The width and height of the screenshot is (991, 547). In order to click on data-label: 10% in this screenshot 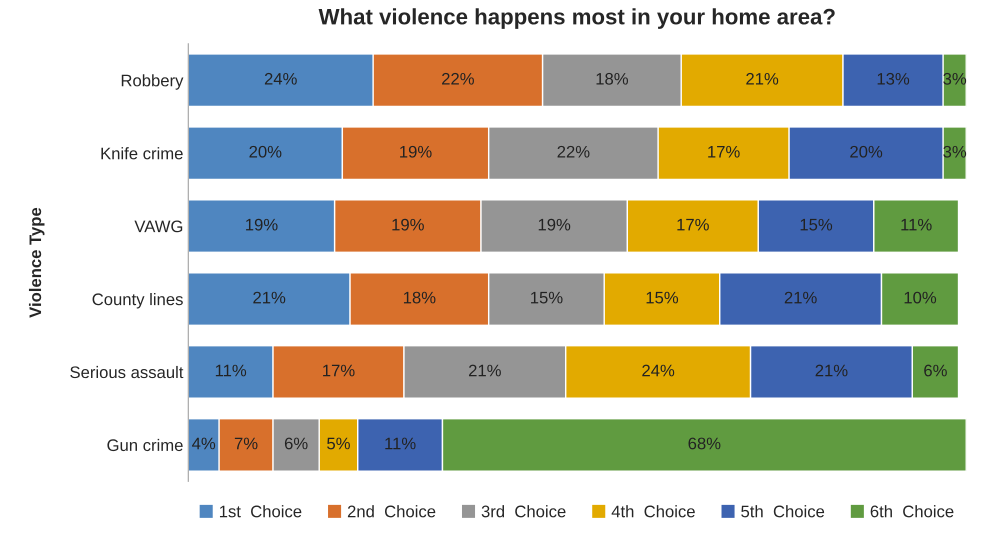, I will do `click(920, 298)`.